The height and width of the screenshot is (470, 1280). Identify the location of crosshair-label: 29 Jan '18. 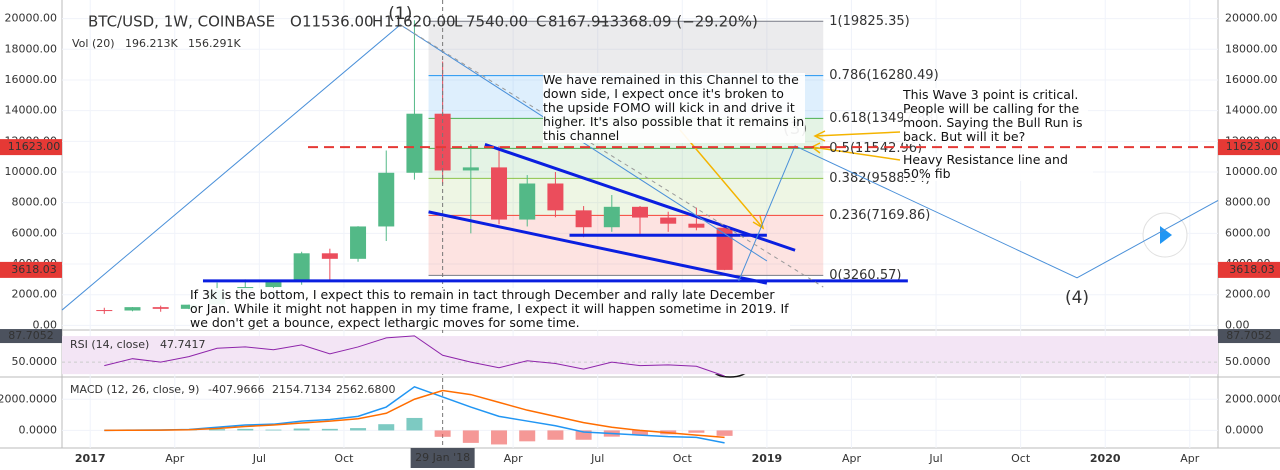
(442, 457).